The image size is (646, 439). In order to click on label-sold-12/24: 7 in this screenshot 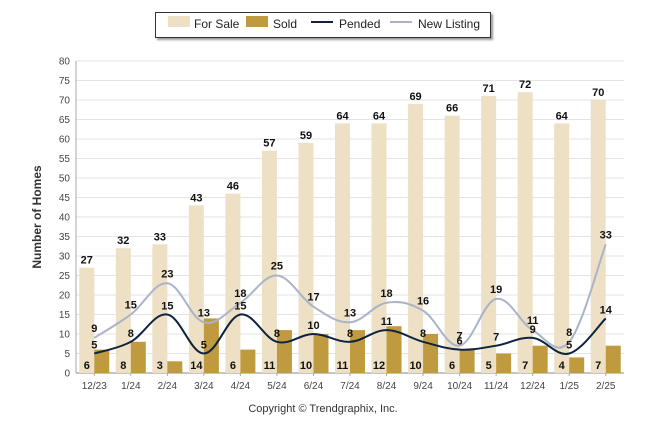, I will do `click(525, 366)`.